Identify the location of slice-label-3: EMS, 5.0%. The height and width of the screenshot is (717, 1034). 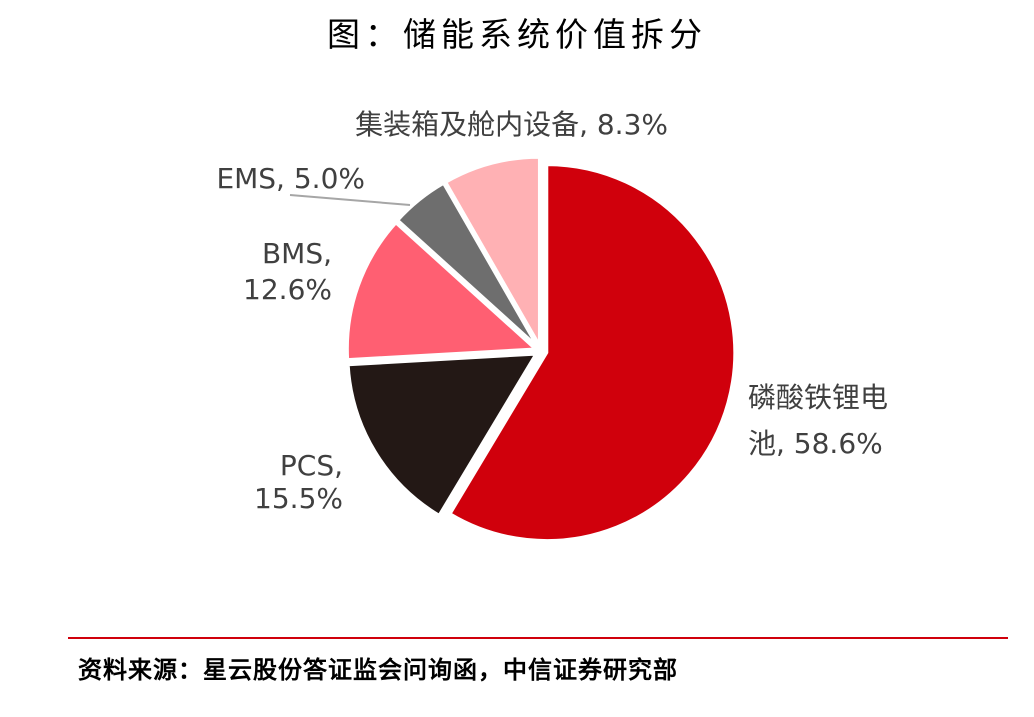
(290, 178).